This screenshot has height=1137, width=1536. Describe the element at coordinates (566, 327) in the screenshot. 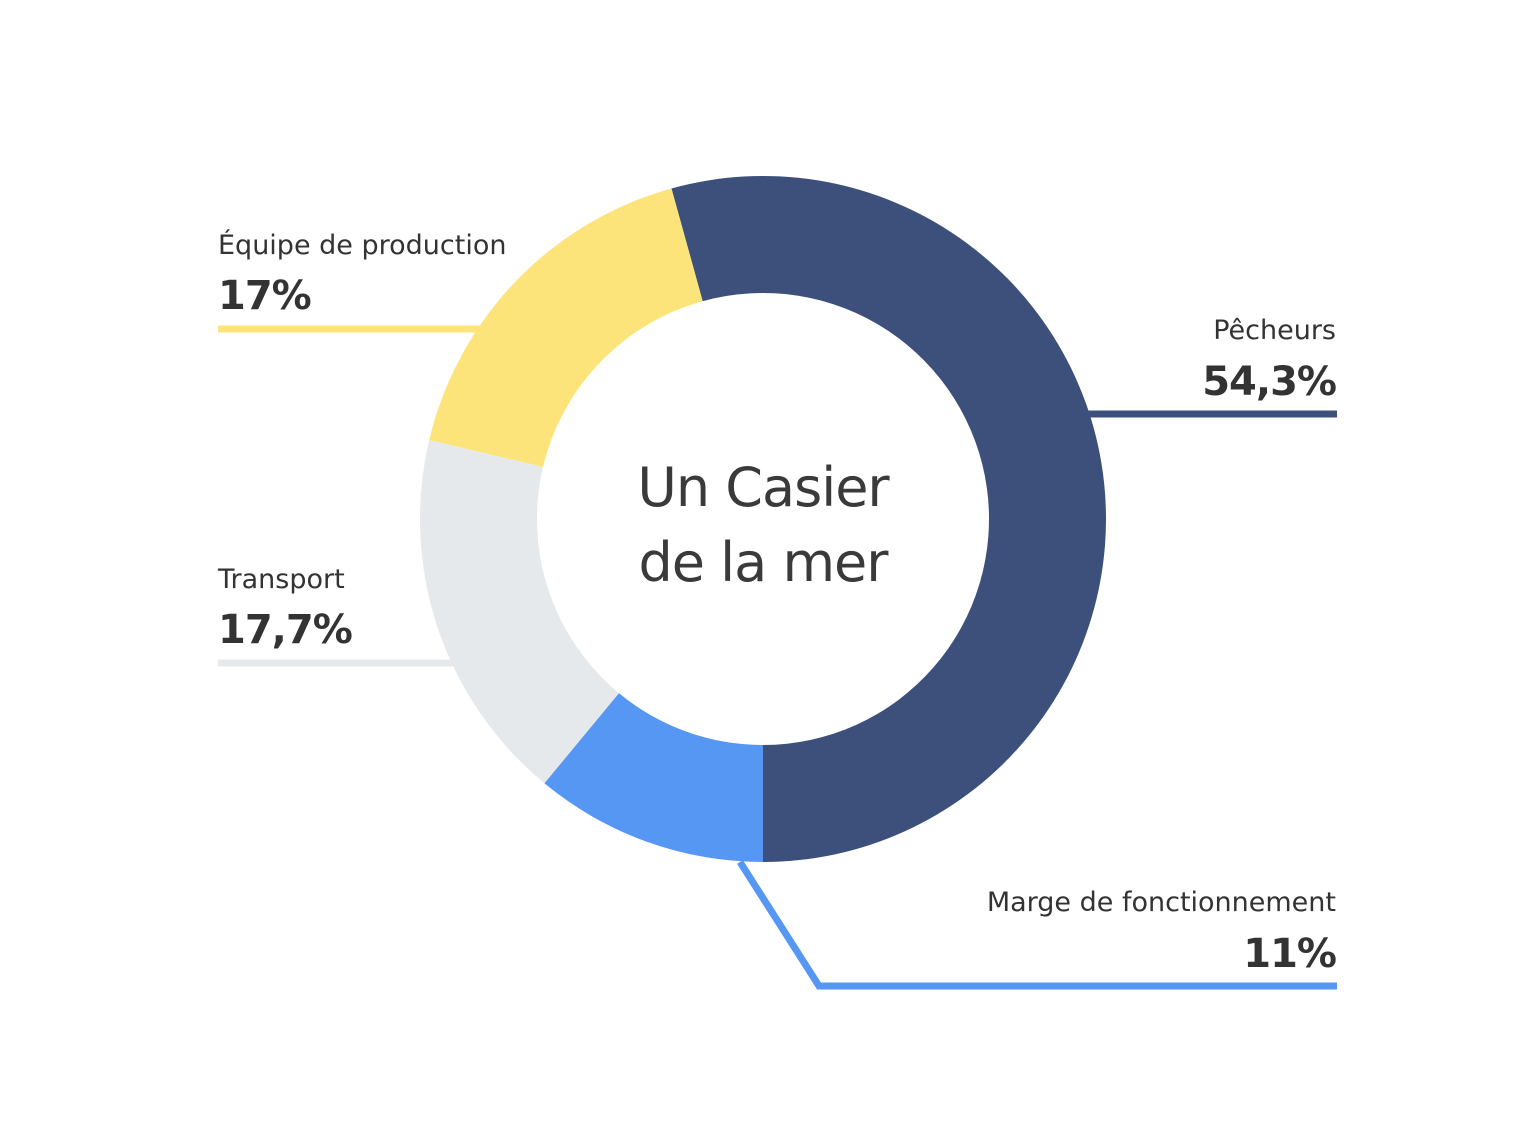

I see `slice-equipe` at that location.